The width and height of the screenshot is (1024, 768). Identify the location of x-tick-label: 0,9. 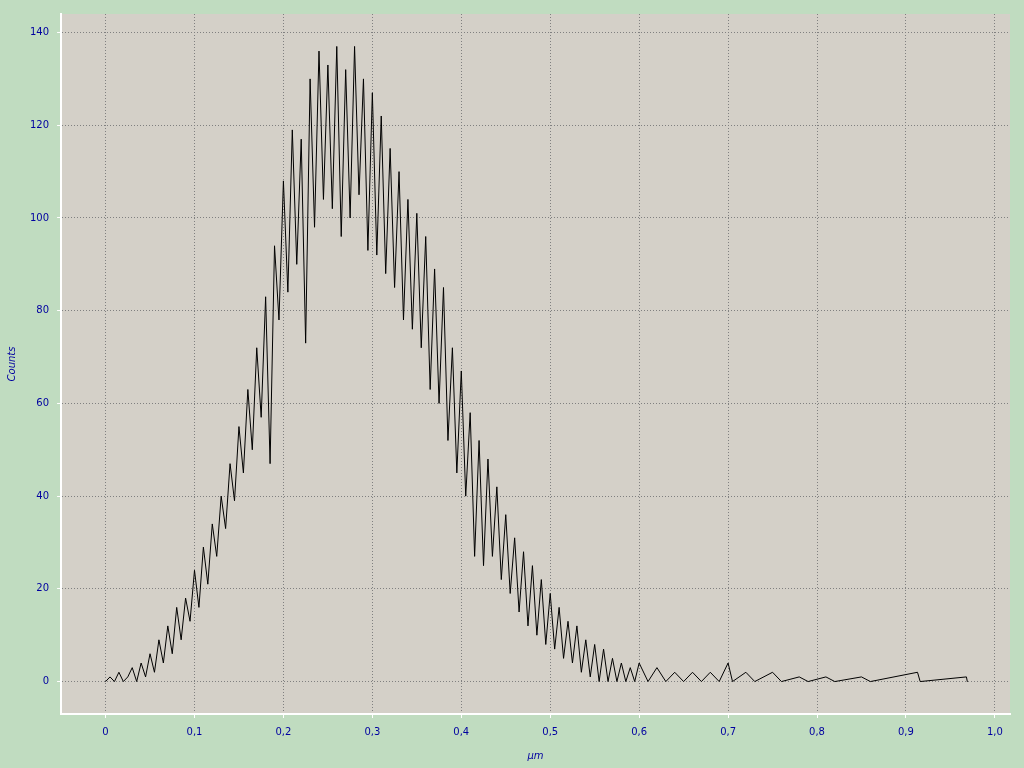
(906, 731).